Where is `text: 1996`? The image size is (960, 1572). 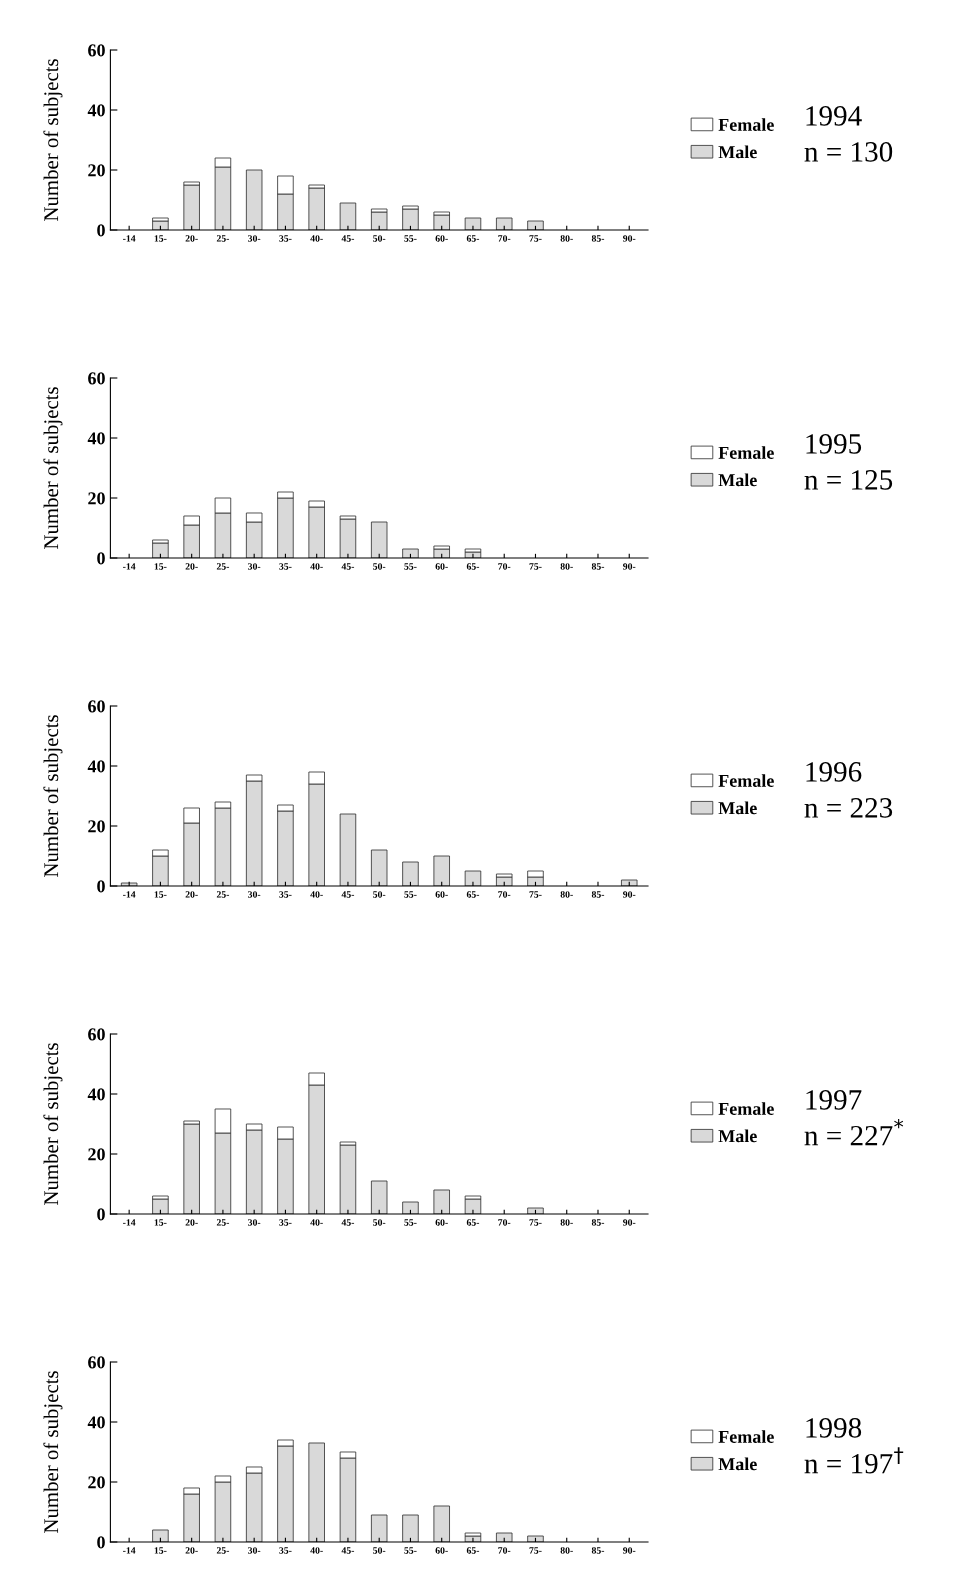 text: 1996 is located at coordinates (834, 772).